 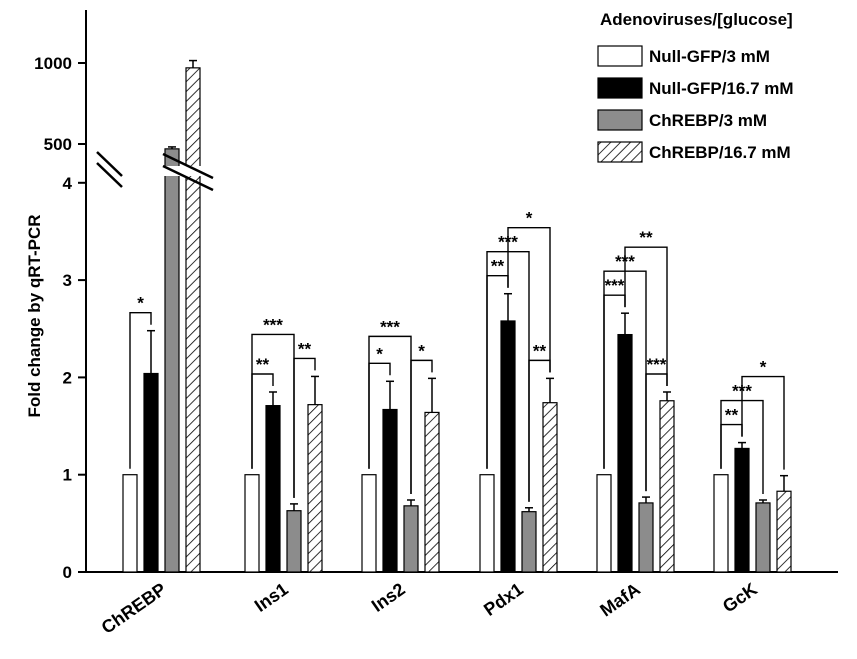 What do you see at coordinates (429, 608) in the screenshot?
I see `category-labels: ChREBP Ins1 Ins2 Pdx1 MafA GcK` at bounding box center [429, 608].